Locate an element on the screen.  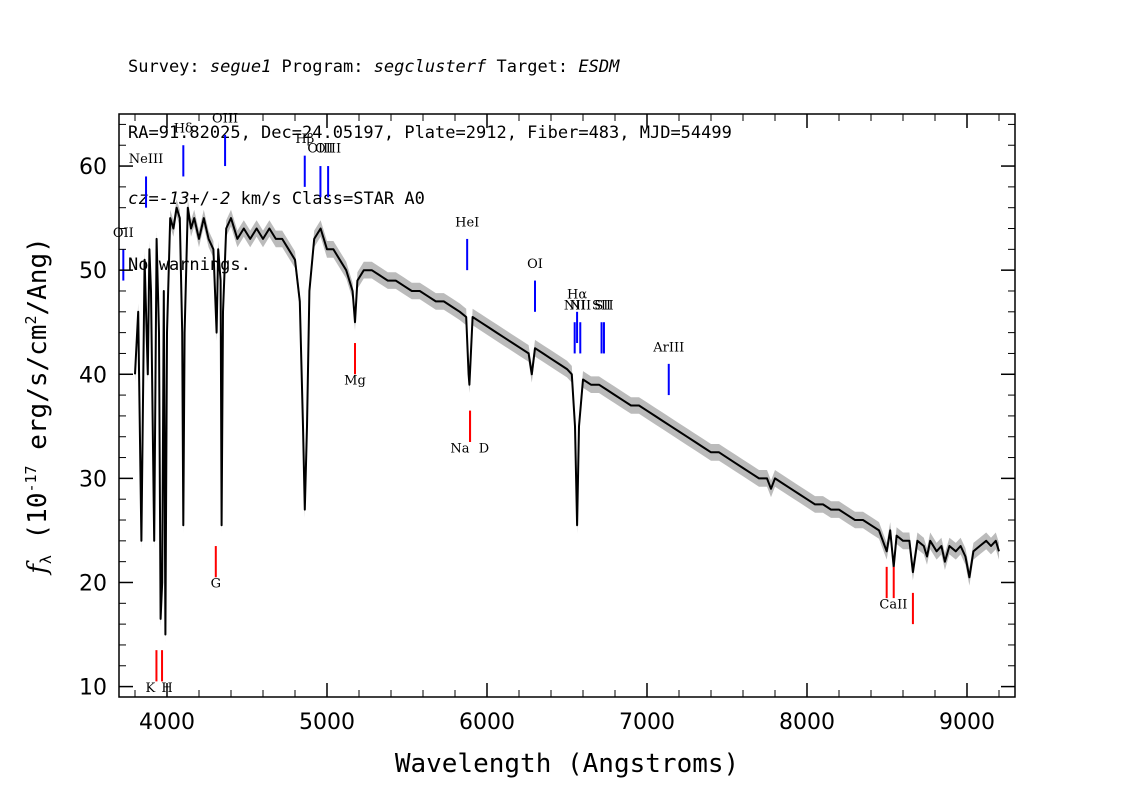
absorption-line-label: CaII is located at coordinates (893, 605).